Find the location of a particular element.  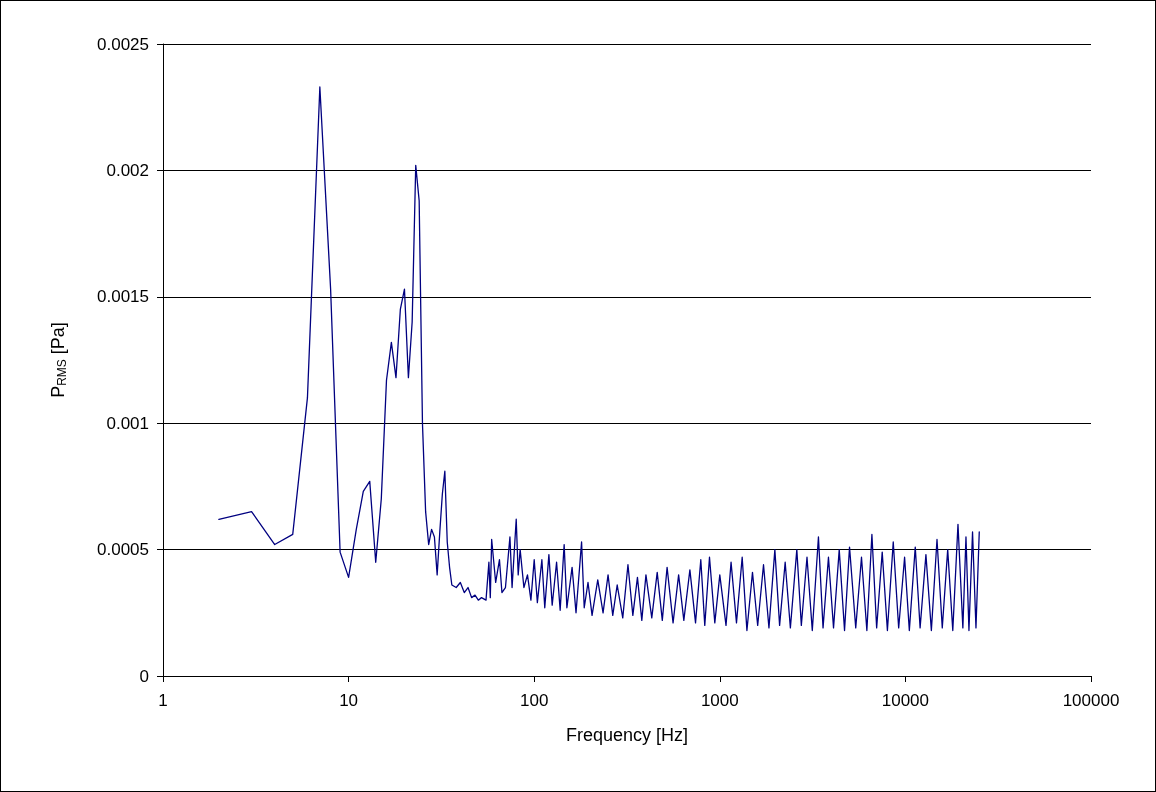

y-tick-label: 0 is located at coordinates (144, 676).